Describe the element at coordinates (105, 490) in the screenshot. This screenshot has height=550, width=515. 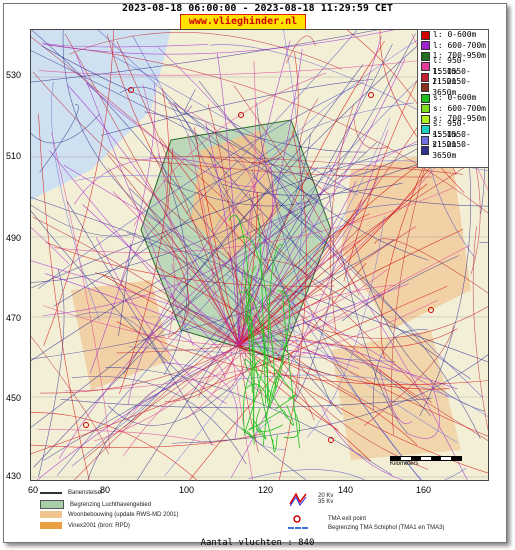
I see `x-tick-label: 80` at that location.